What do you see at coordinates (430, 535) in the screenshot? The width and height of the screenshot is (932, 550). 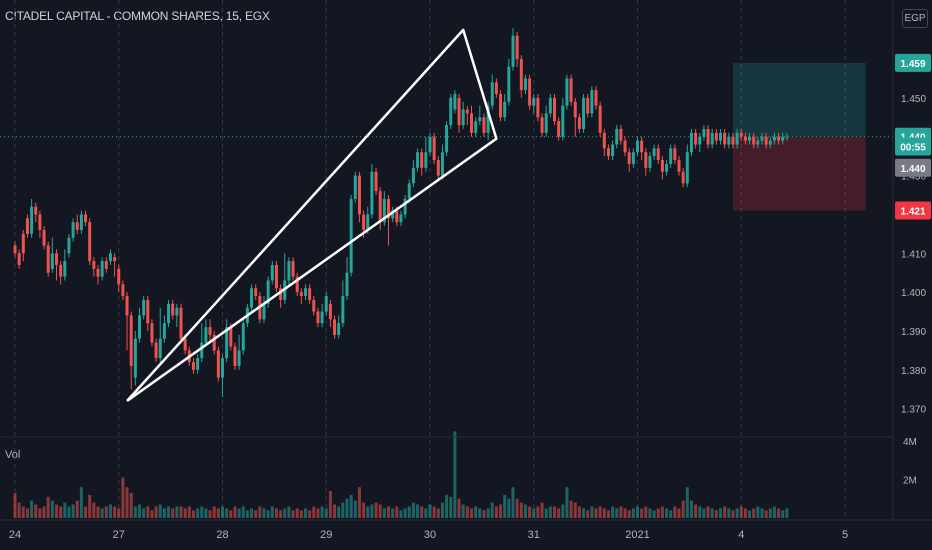 I see `time-tick-label: 30` at bounding box center [430, 535].